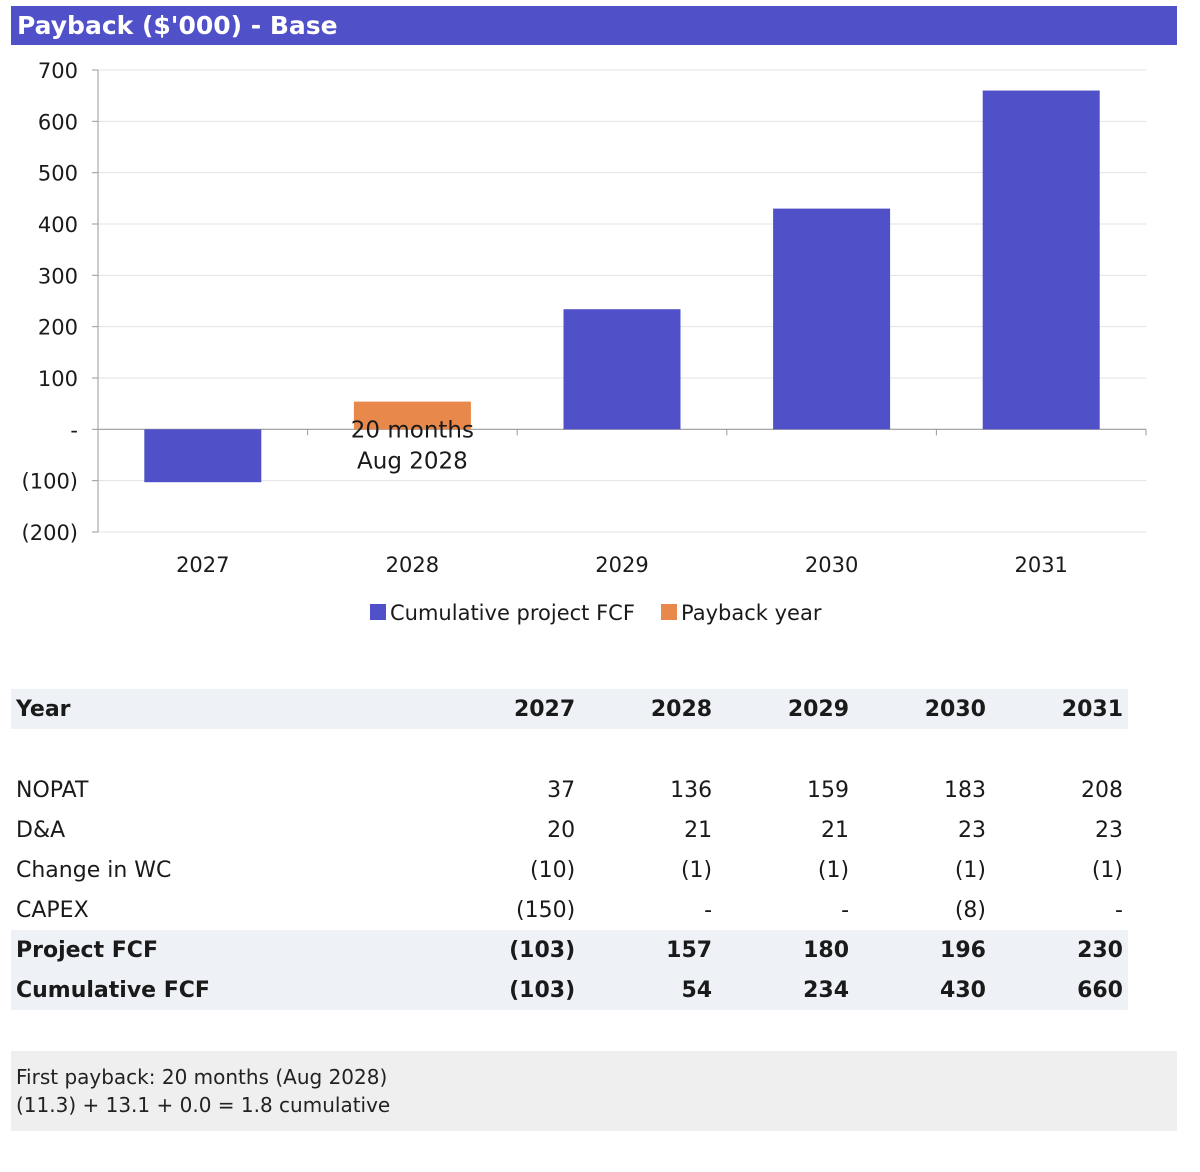  I want to click on x-tick-label: 2030, so click(831, 565).